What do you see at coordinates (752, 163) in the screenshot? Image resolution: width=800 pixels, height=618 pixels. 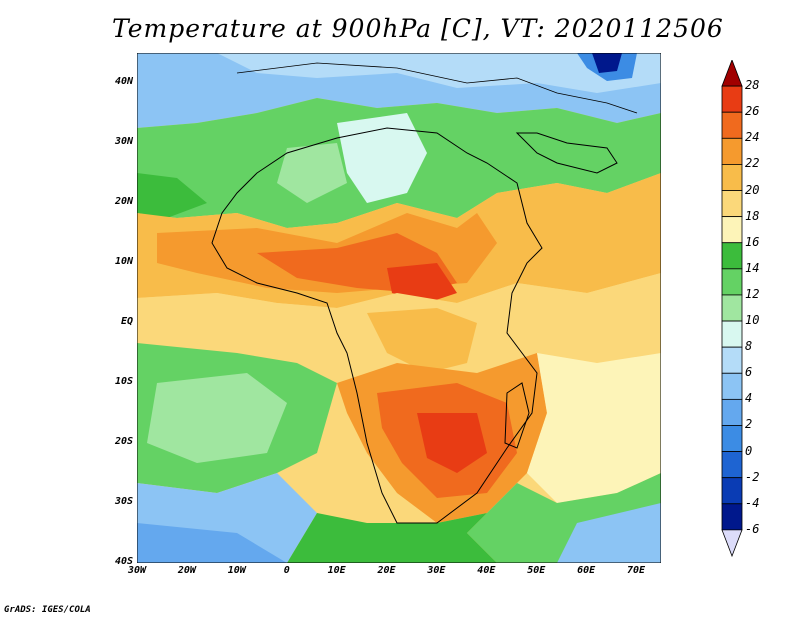 I see `colorbar-level-label: 22` at bounding box center [752, 163].